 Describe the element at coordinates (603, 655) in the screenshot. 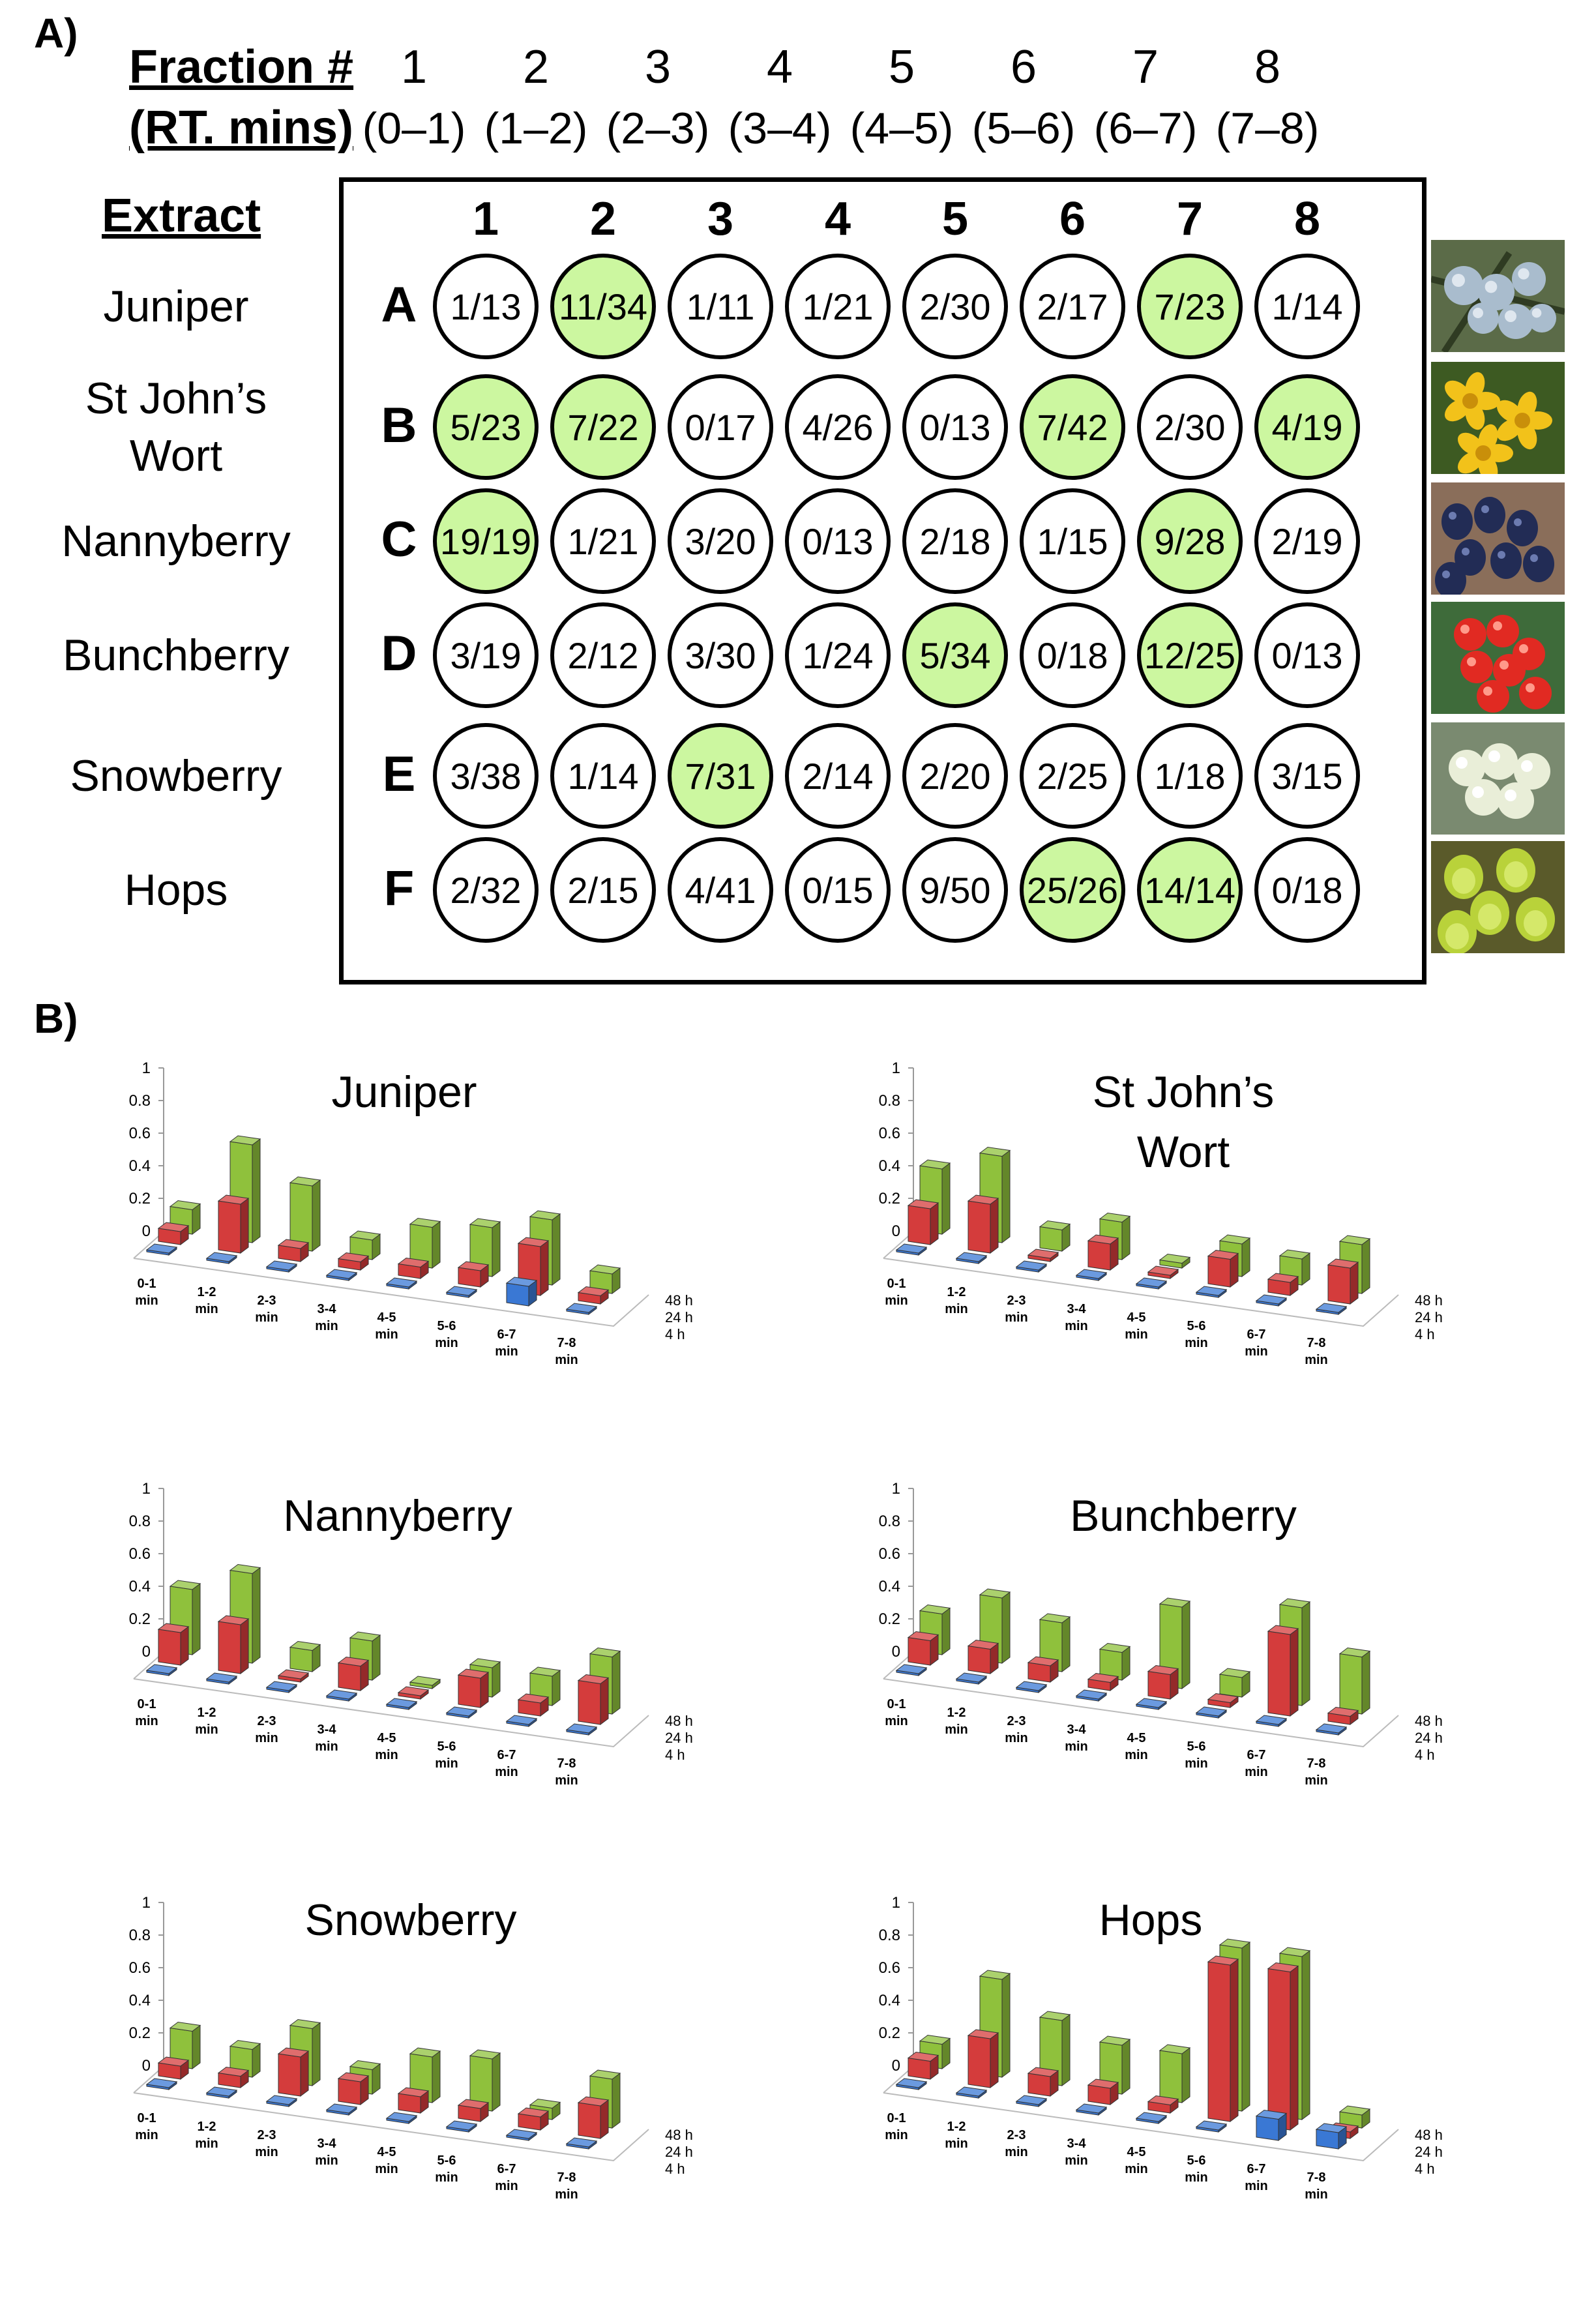

I see `plate-well: 2/12` at that location.